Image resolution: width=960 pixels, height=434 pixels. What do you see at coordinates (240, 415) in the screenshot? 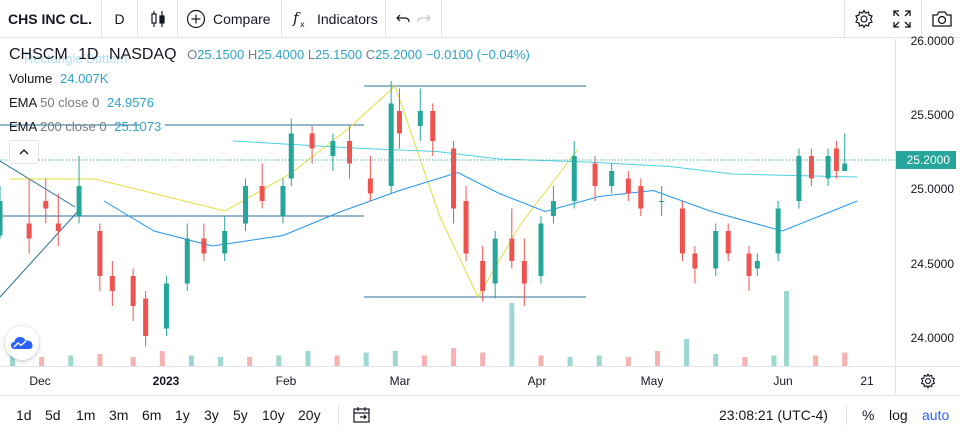
I see `range-5y-button: 5y` at bounding box center [240, 415].